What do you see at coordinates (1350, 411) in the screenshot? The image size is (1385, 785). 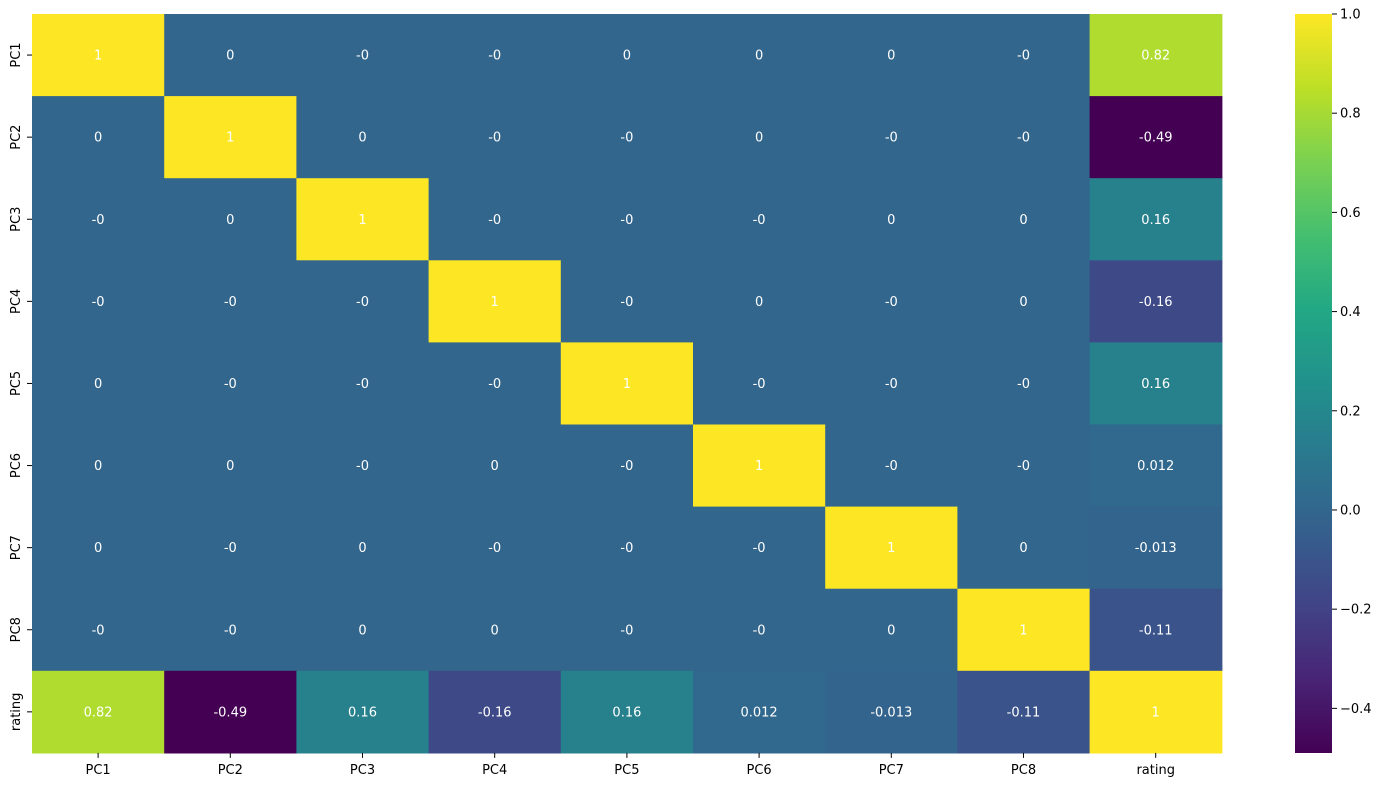 I see `colorbar-tick-label: 0.2` at bounding box center [1350, 411].